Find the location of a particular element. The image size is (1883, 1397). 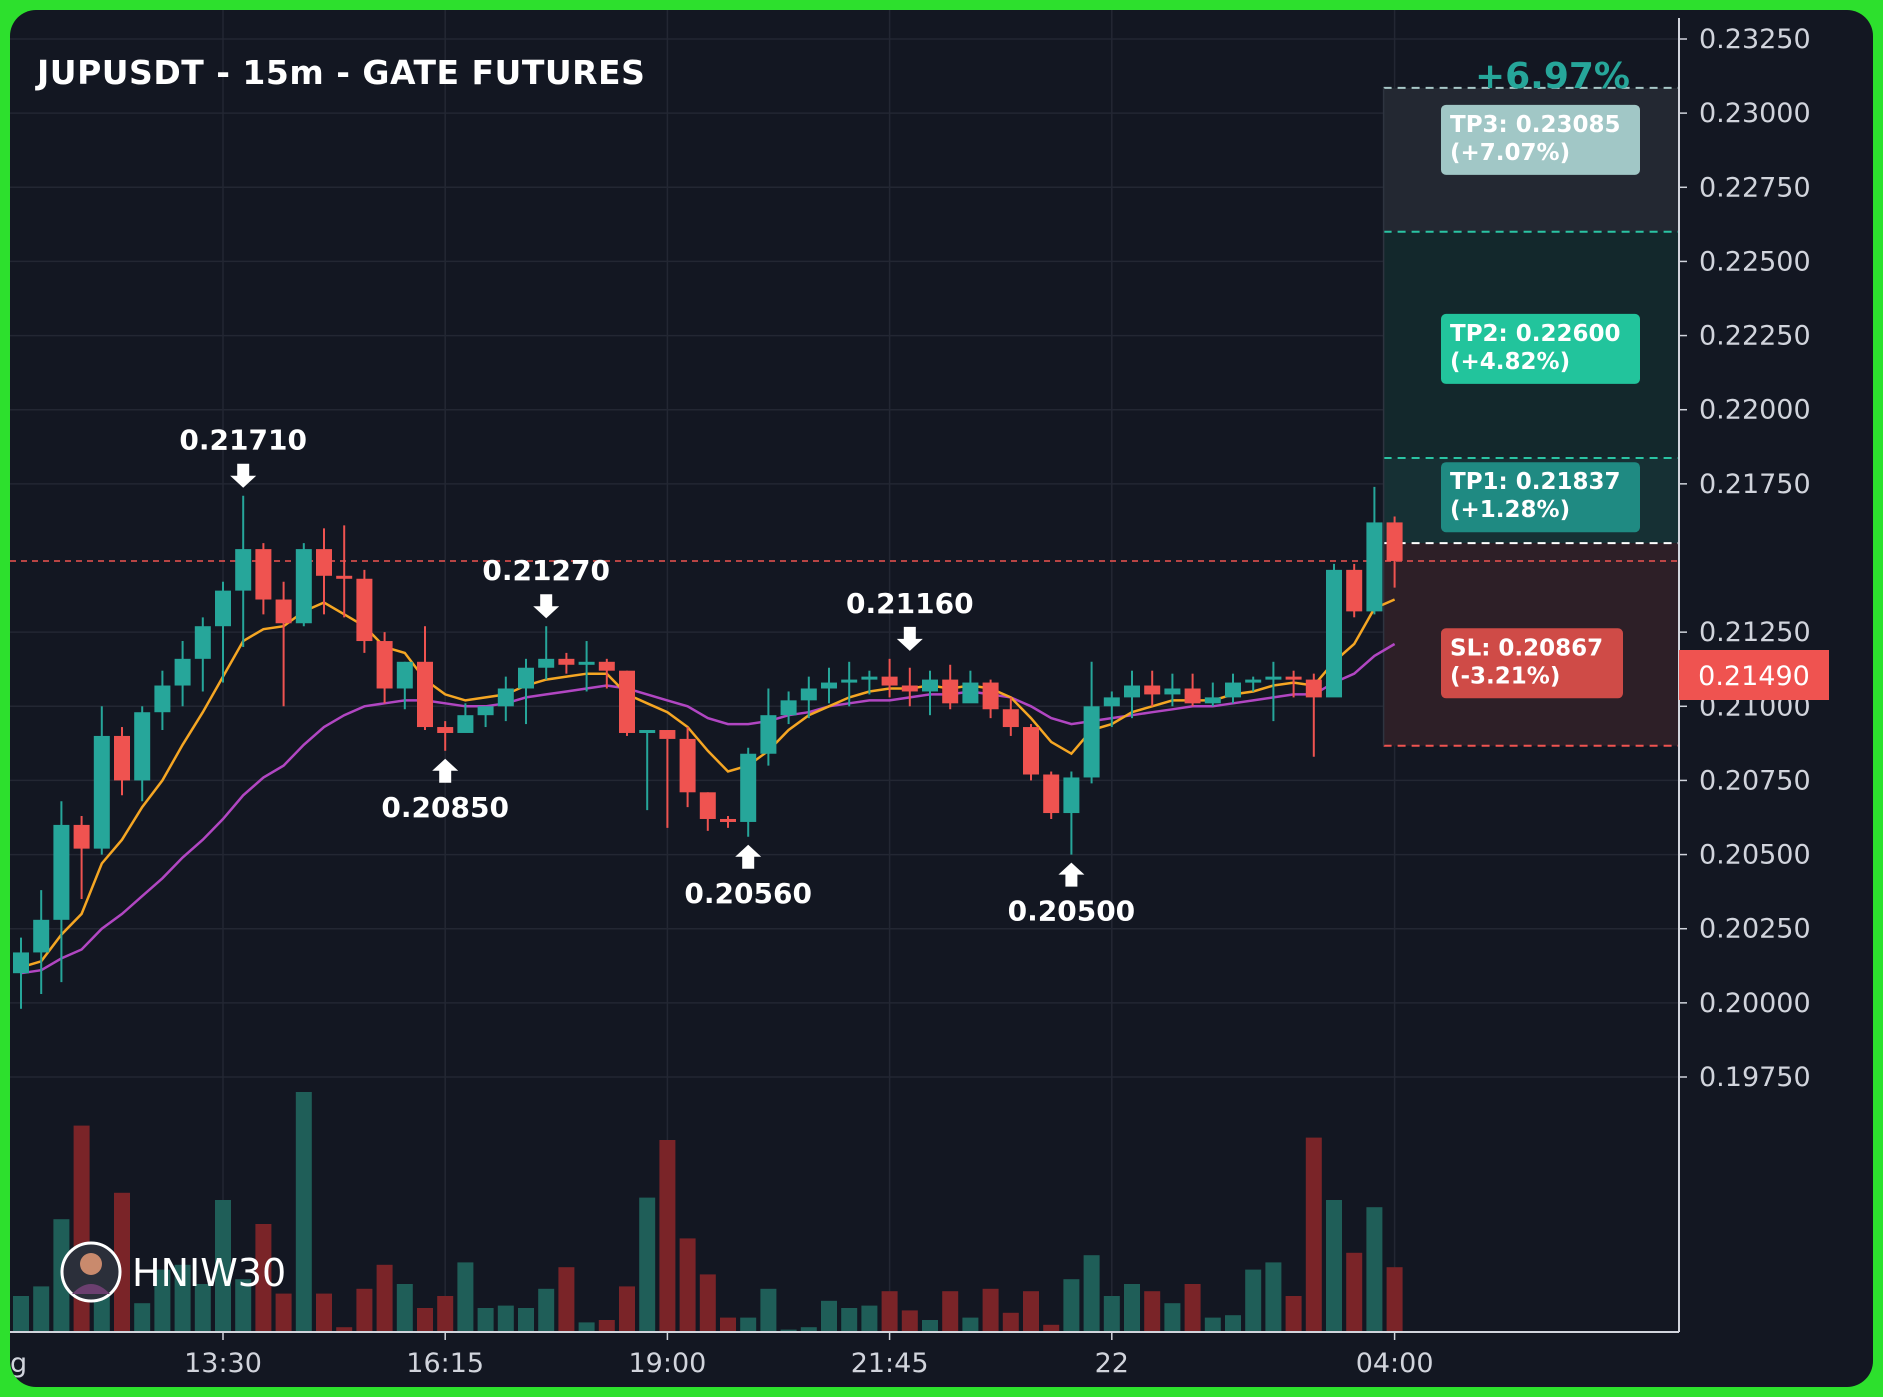

price-tick-label: 0.22000 is located at coordinates (1755, 410).